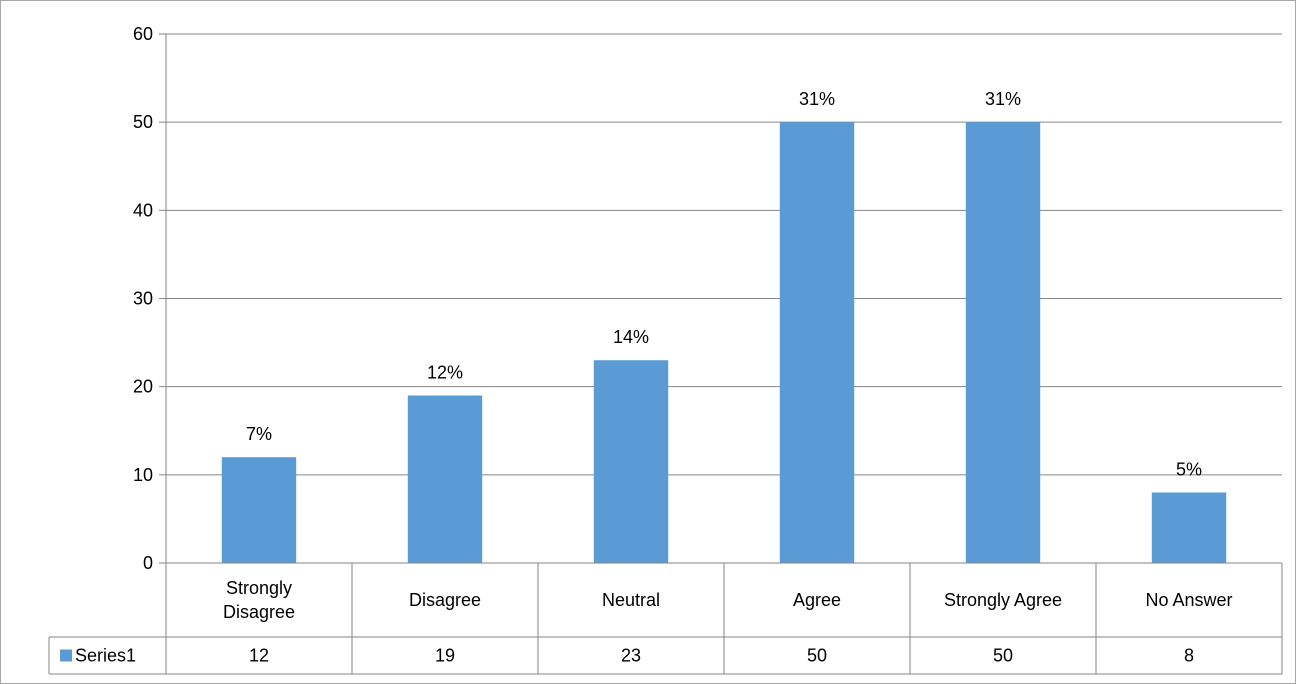 This screenshot has height=684, width=1296. What do you see at coordinates (445, 372) in the screenshot?
I see `data-label: 12%` at bounding box center [445, 372].